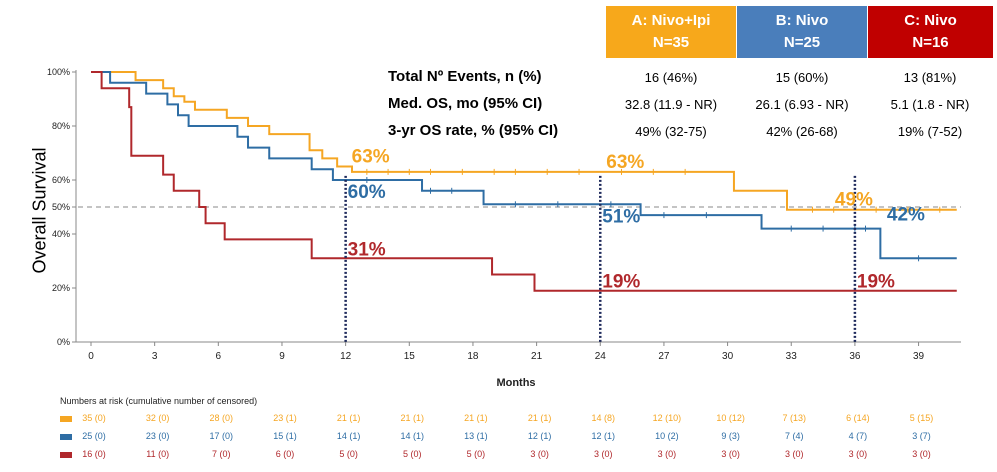 The height and width of the screenshot is (472, 997). What do you see at coordinates (371, 157) in the screenshot?
I see `annotation-a: 63%` at bounding box center [371, 157].